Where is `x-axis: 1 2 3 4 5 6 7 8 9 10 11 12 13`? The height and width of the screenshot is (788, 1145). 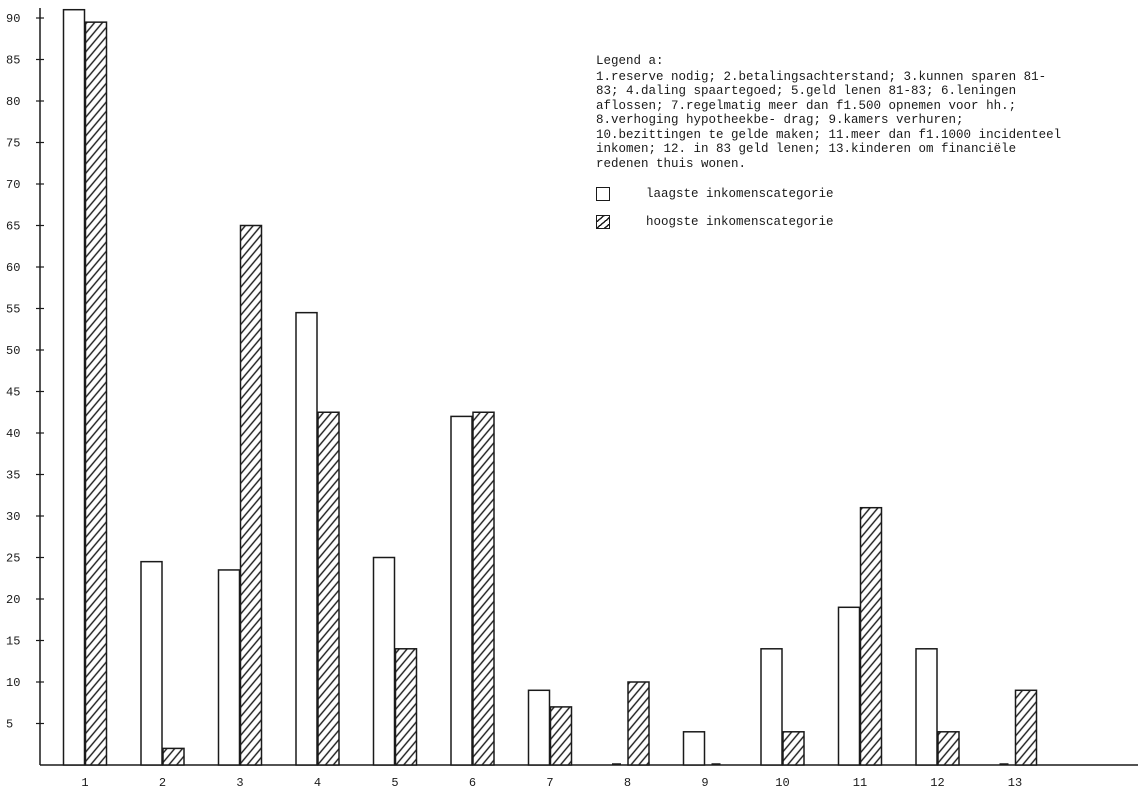 x-axis: 1 2 3 4 5 6 7 8 9 10 11 12 13 is located at coordinates (589, 776).